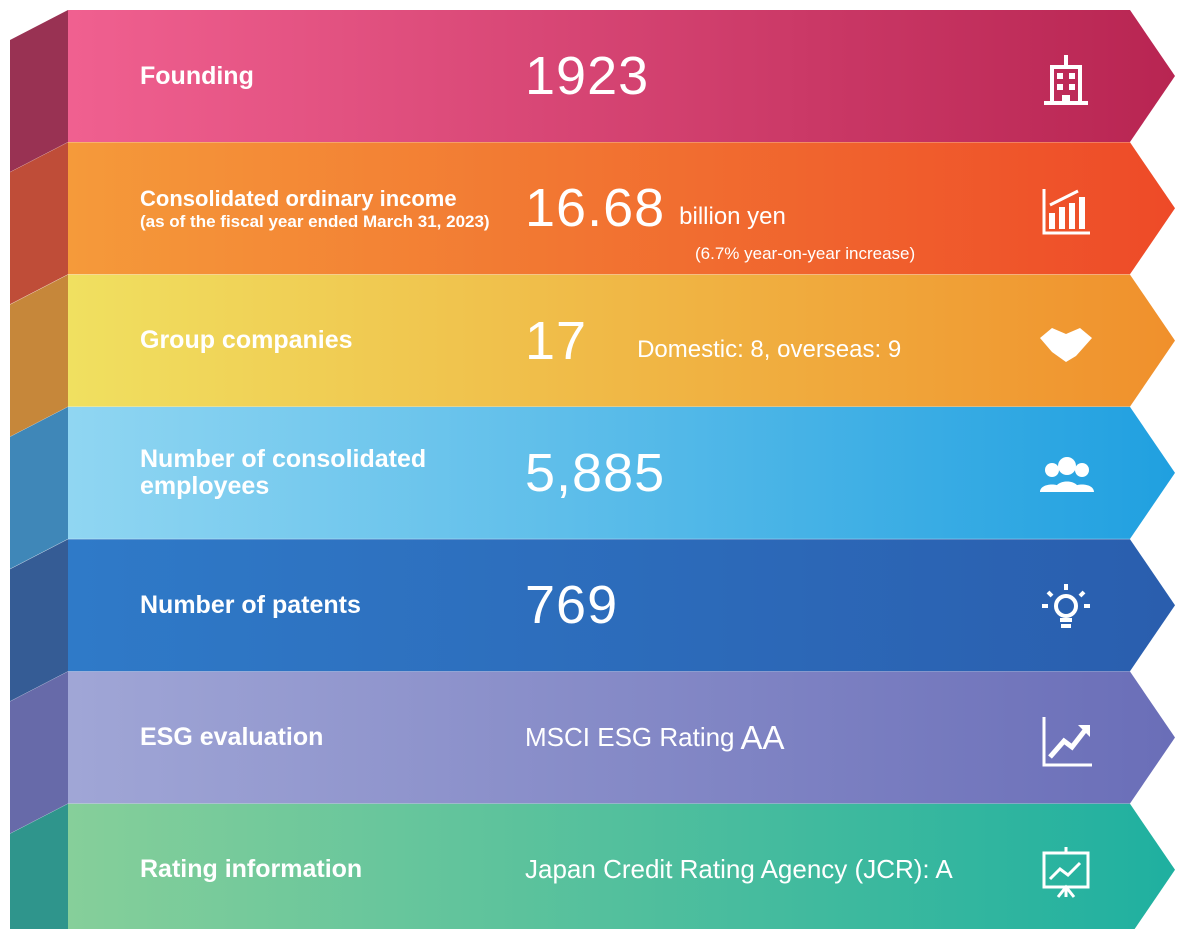  I want to click on value-block: Japan Credit Rating Agency (JCR): A, so click(739, 866).